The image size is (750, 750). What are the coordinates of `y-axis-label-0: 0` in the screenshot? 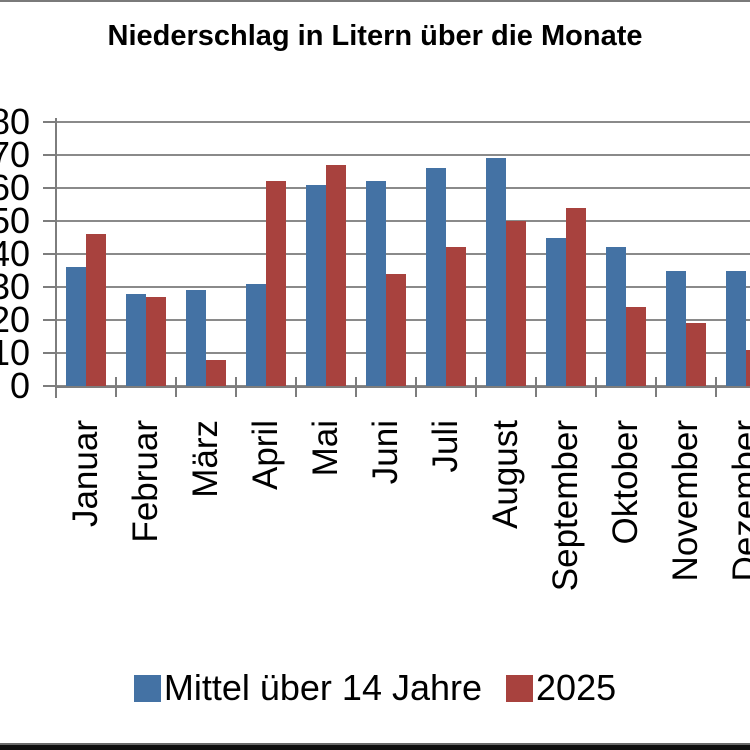 It's located at (19, 385).